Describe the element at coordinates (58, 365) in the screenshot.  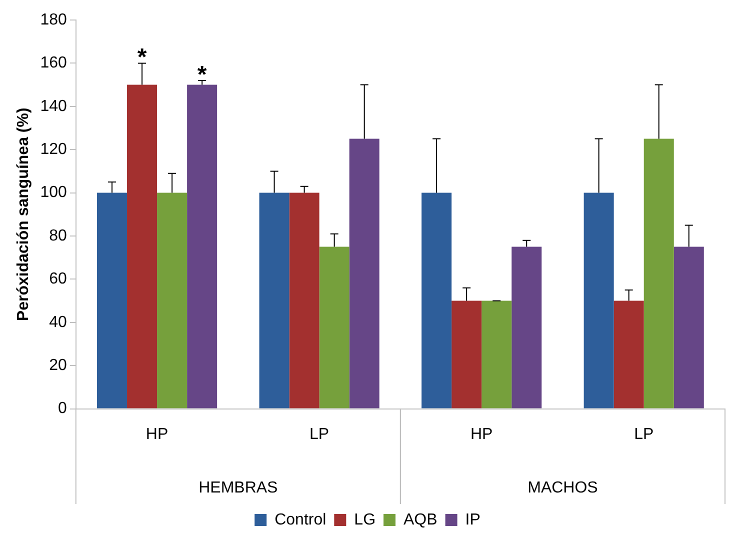
I see `y-tick-label: 20` at that location.